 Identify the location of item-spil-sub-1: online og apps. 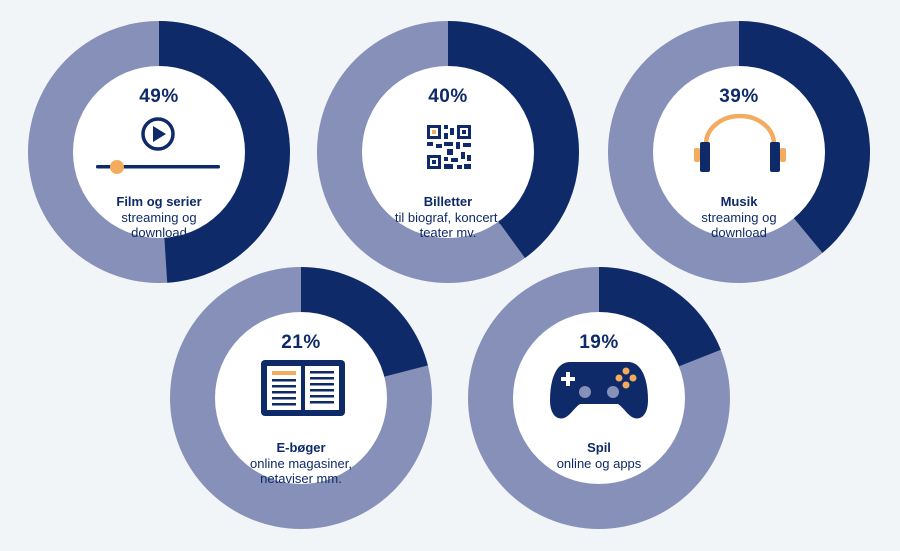
(599, 463).